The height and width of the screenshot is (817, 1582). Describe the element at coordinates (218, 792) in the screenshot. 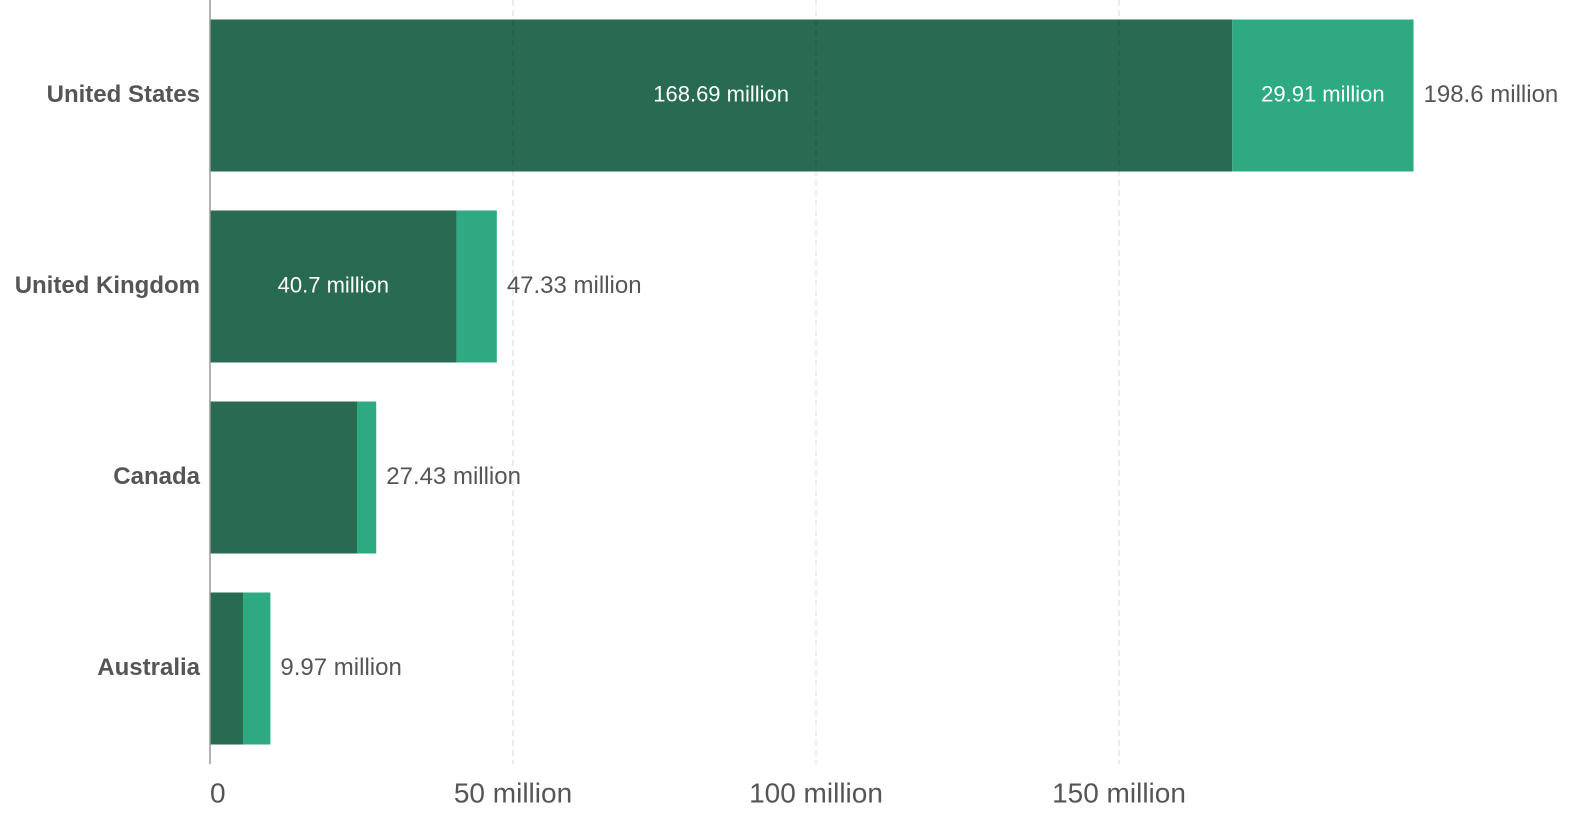

I see `x-tick-label: 0` at that location.